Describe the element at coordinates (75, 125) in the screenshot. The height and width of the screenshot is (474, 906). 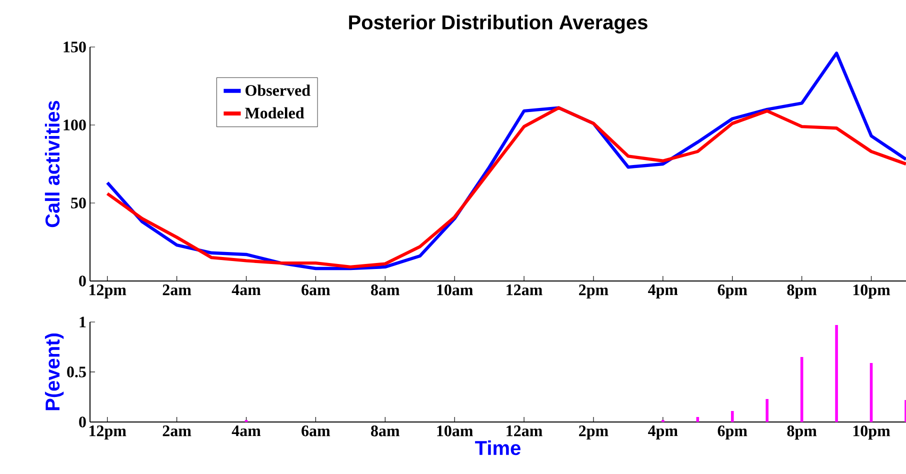
I see `y-tick-label: 100` at that location.